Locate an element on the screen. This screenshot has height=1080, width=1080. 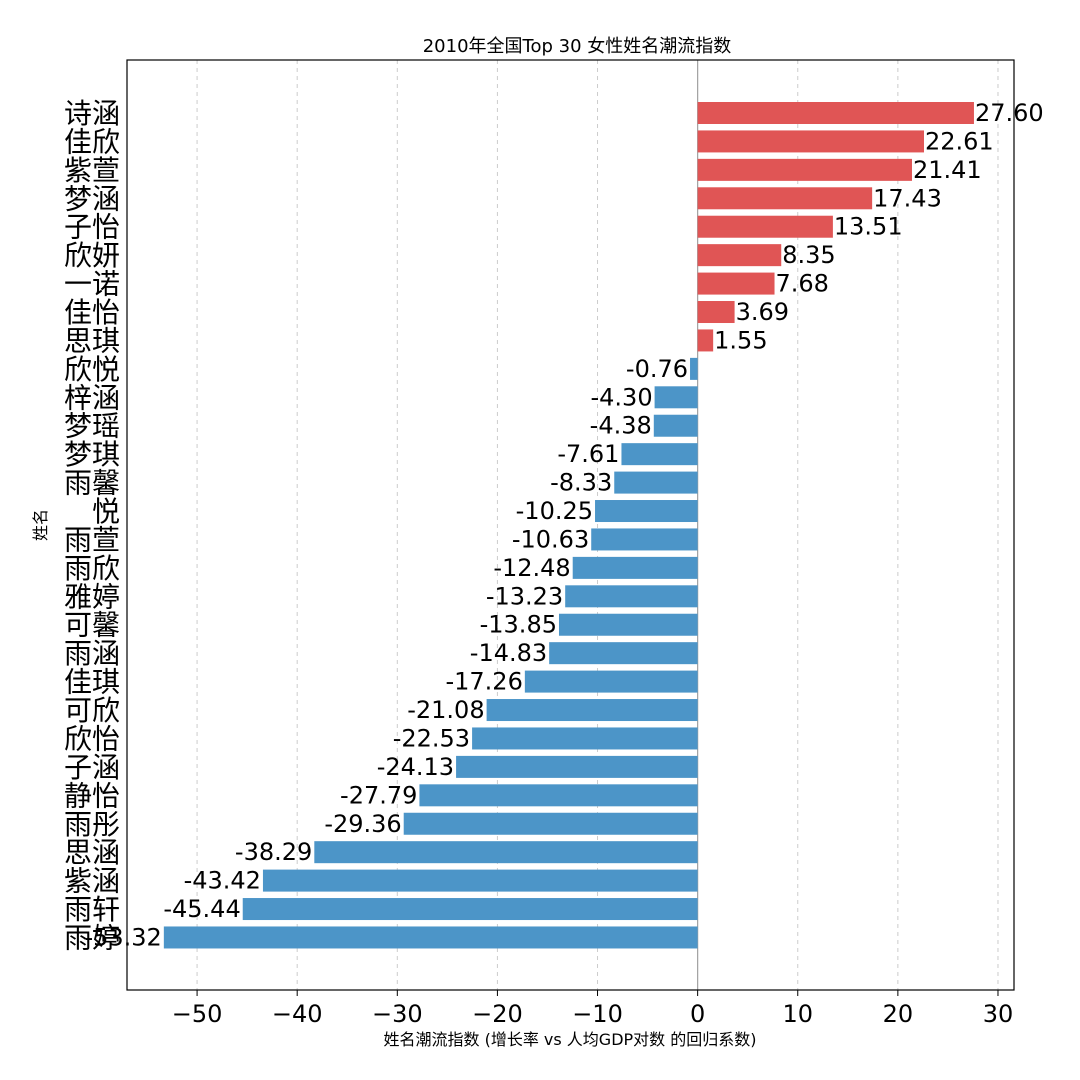
value-label: 22.61 is located at coordinates (959, 141).